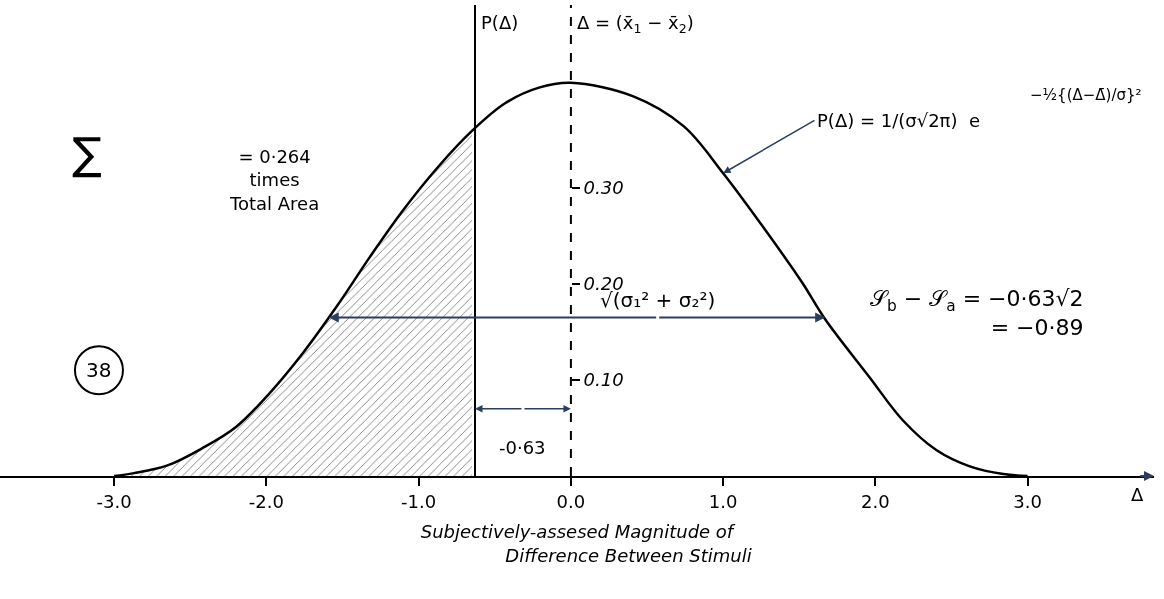 This screenshot has height=599, width=1164. I want to click on x-tick-label: -2.0, so click(266, 501).